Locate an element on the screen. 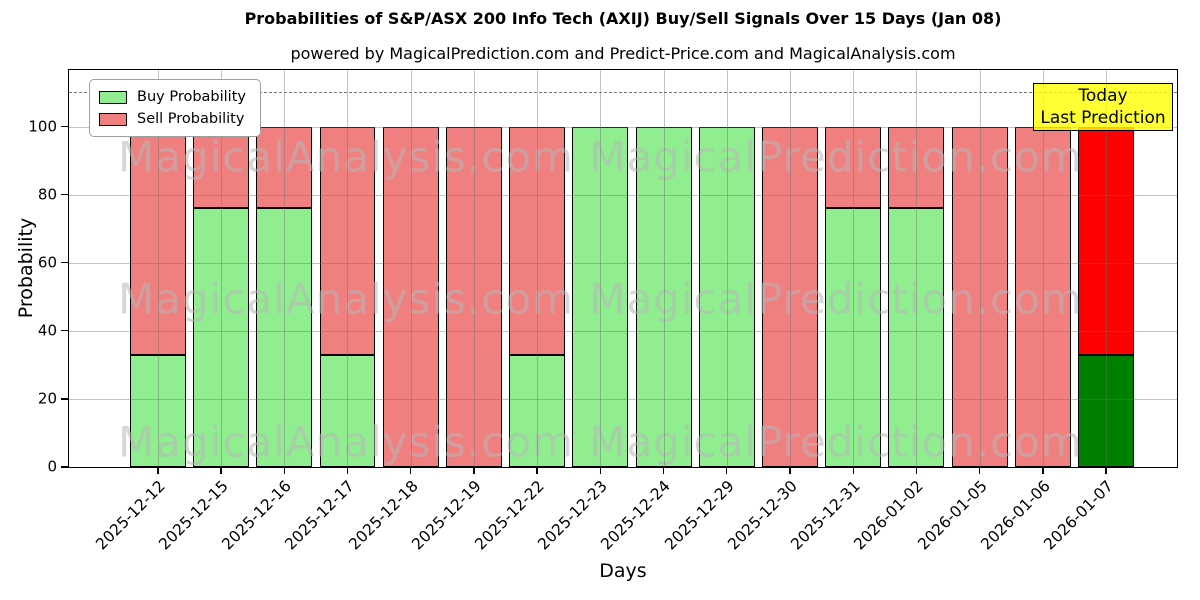  y-tick-label: 0 is located at coordinates (52, 466).